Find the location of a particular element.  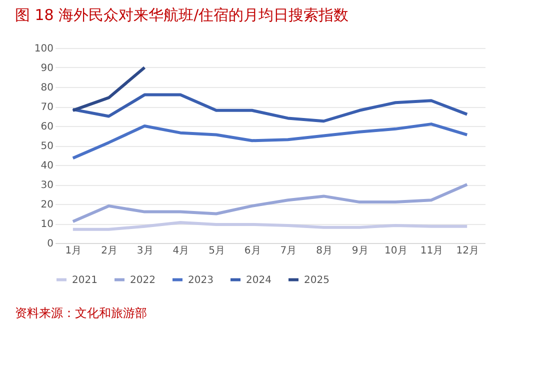

y-tick-label: 50 is located at coordinates (47, 146).